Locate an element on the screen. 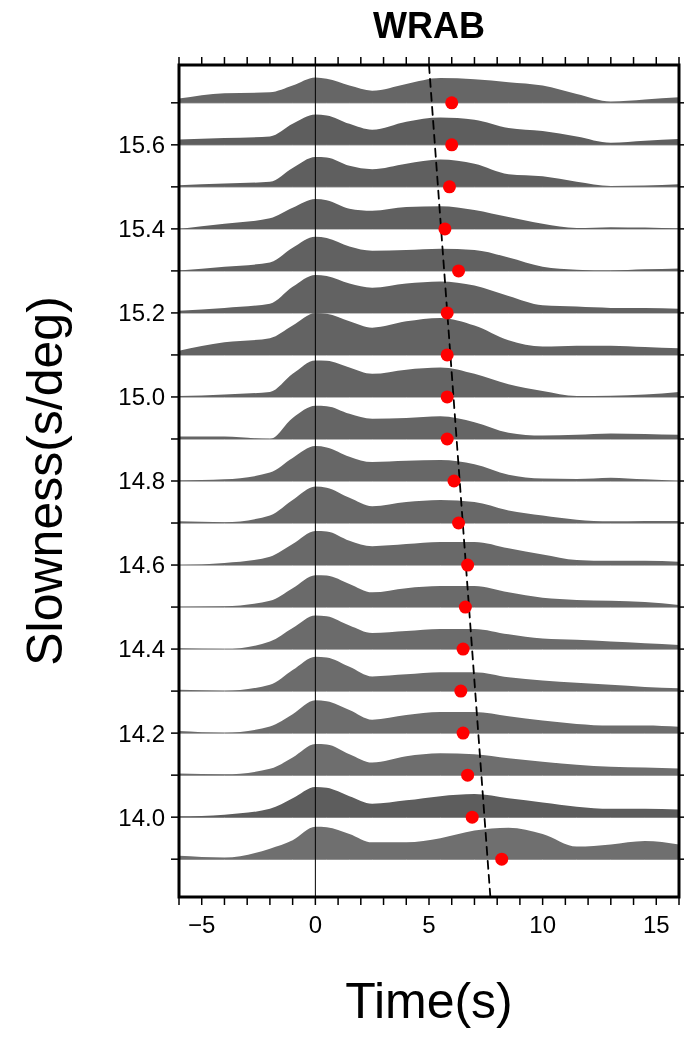 The width and height of the screenshot is (684, 1038). y-tick-label: 14.8 is located at coordinates (141, 481).